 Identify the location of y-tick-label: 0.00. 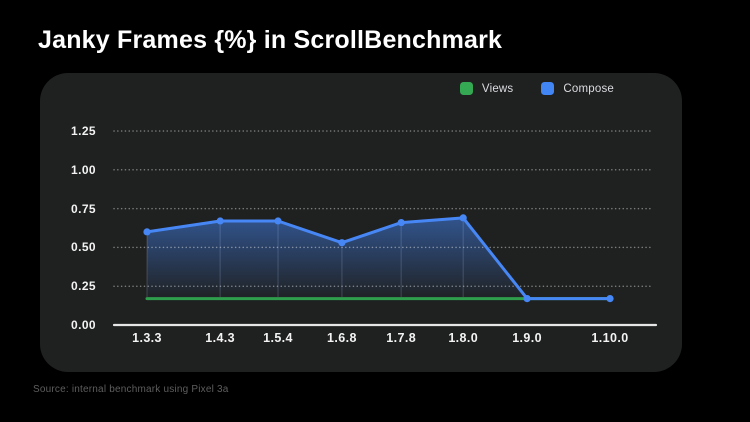
(83, 325).